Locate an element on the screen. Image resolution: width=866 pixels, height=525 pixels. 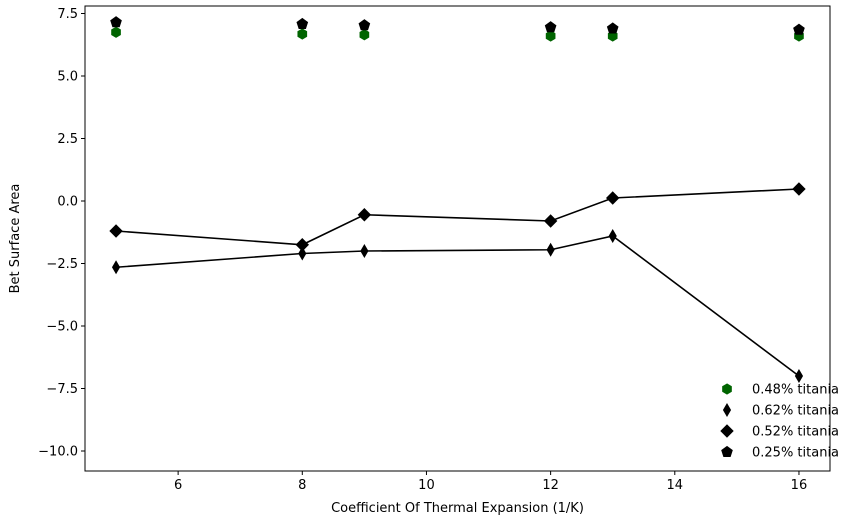
x-axis-label: Coefficient Of Thermal Expansion (1/K) is located at coordinates (457, 508).